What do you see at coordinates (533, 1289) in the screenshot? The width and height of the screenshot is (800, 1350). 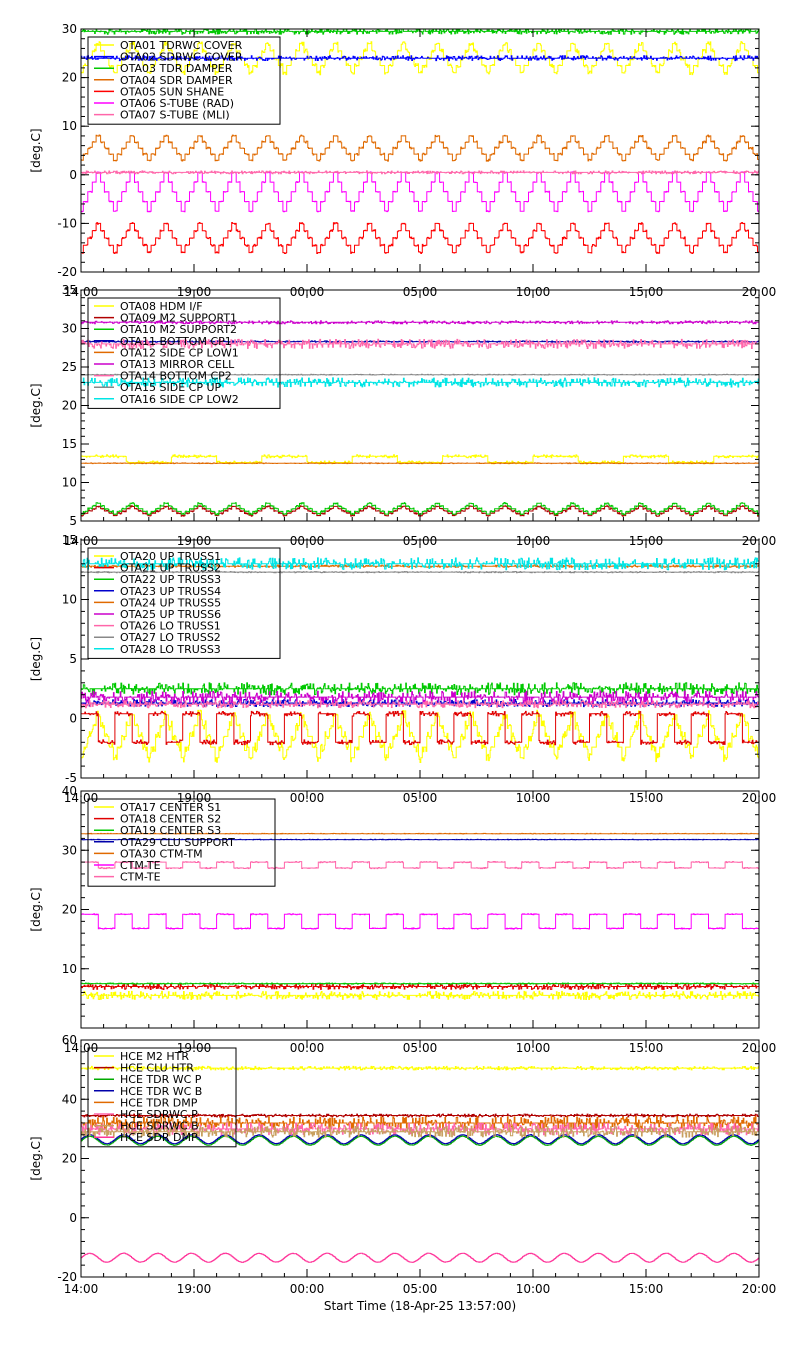 I see `x-tick-label: 10:00` at bounding box center [533, 1289].